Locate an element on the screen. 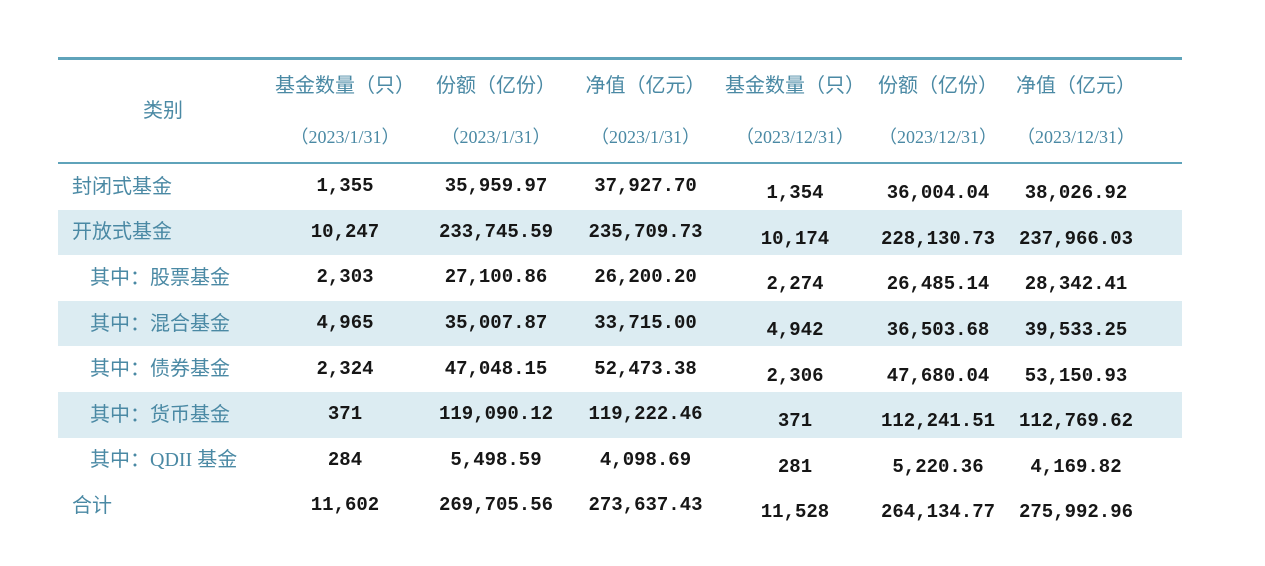 Image resolution: width=1265 pixels, height=566 pixels. value-cell: 35,007.87 is located at coordinates (496, 323).